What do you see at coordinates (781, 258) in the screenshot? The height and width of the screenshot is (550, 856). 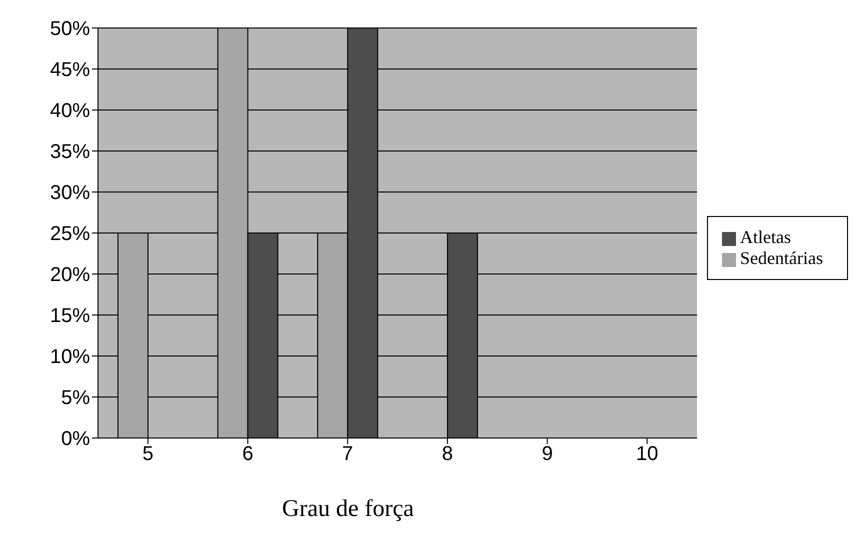 I see `legend-label: Sedentárias` at bounding box center [781, 258].